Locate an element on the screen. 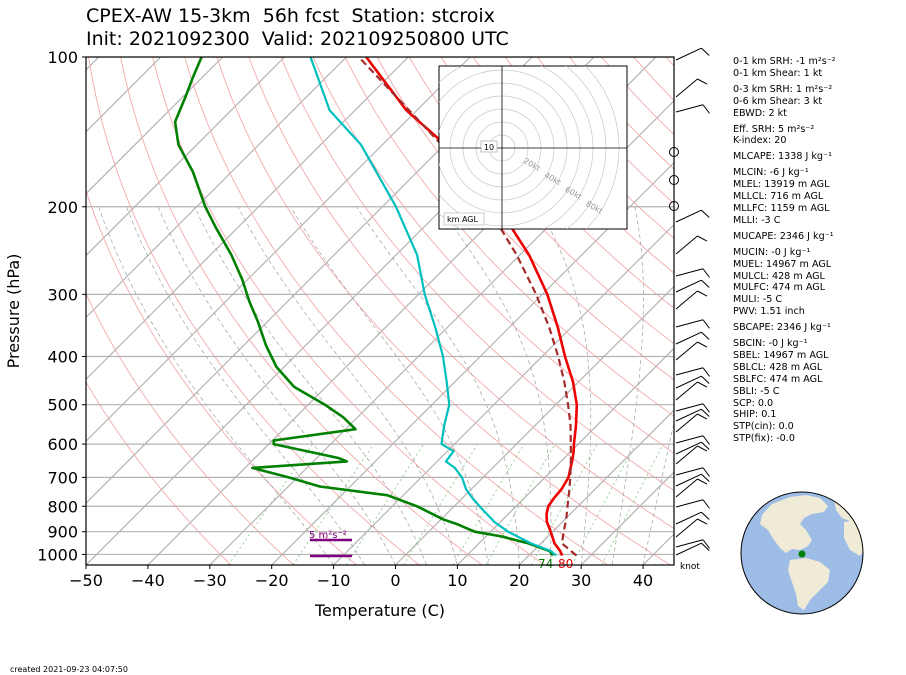 The width and height of the screenshot is (906, 675). wind-barbs is located at coordinates (689, 301).